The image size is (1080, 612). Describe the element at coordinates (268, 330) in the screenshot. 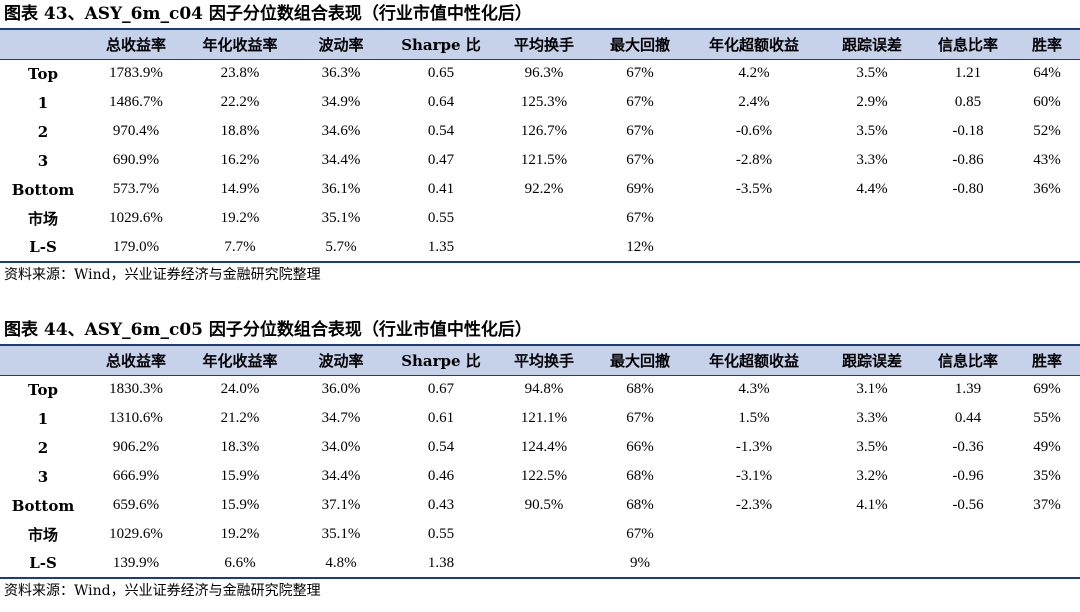

I see `table-title: 图表 44、ASY_6m_c05 因子分位数组合表现（行业市值中性化后）` at that location.